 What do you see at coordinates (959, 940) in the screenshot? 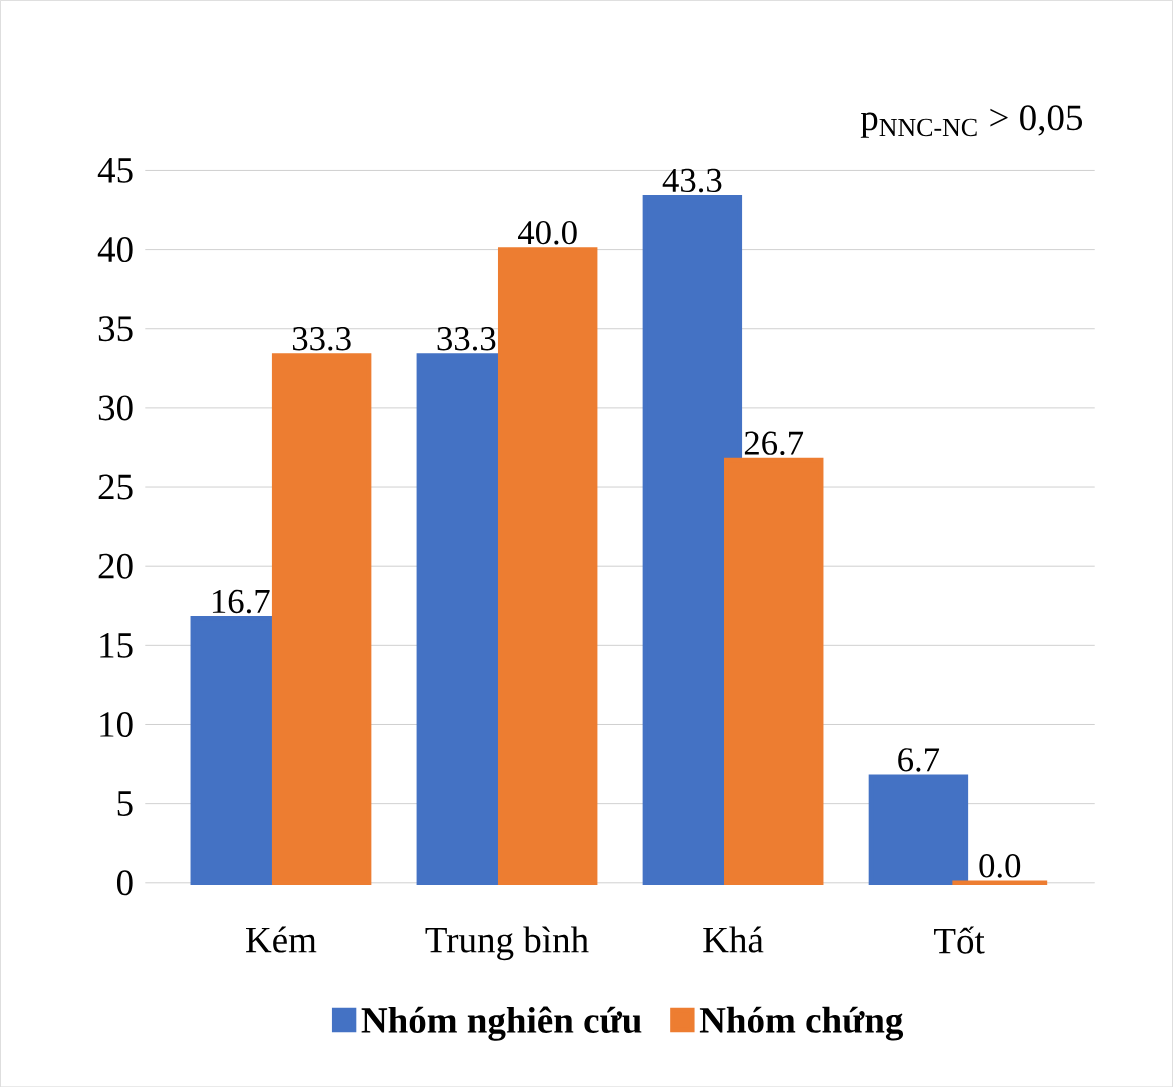
I see `x-tick-label: Tốt` at bounding box center [959, 940].